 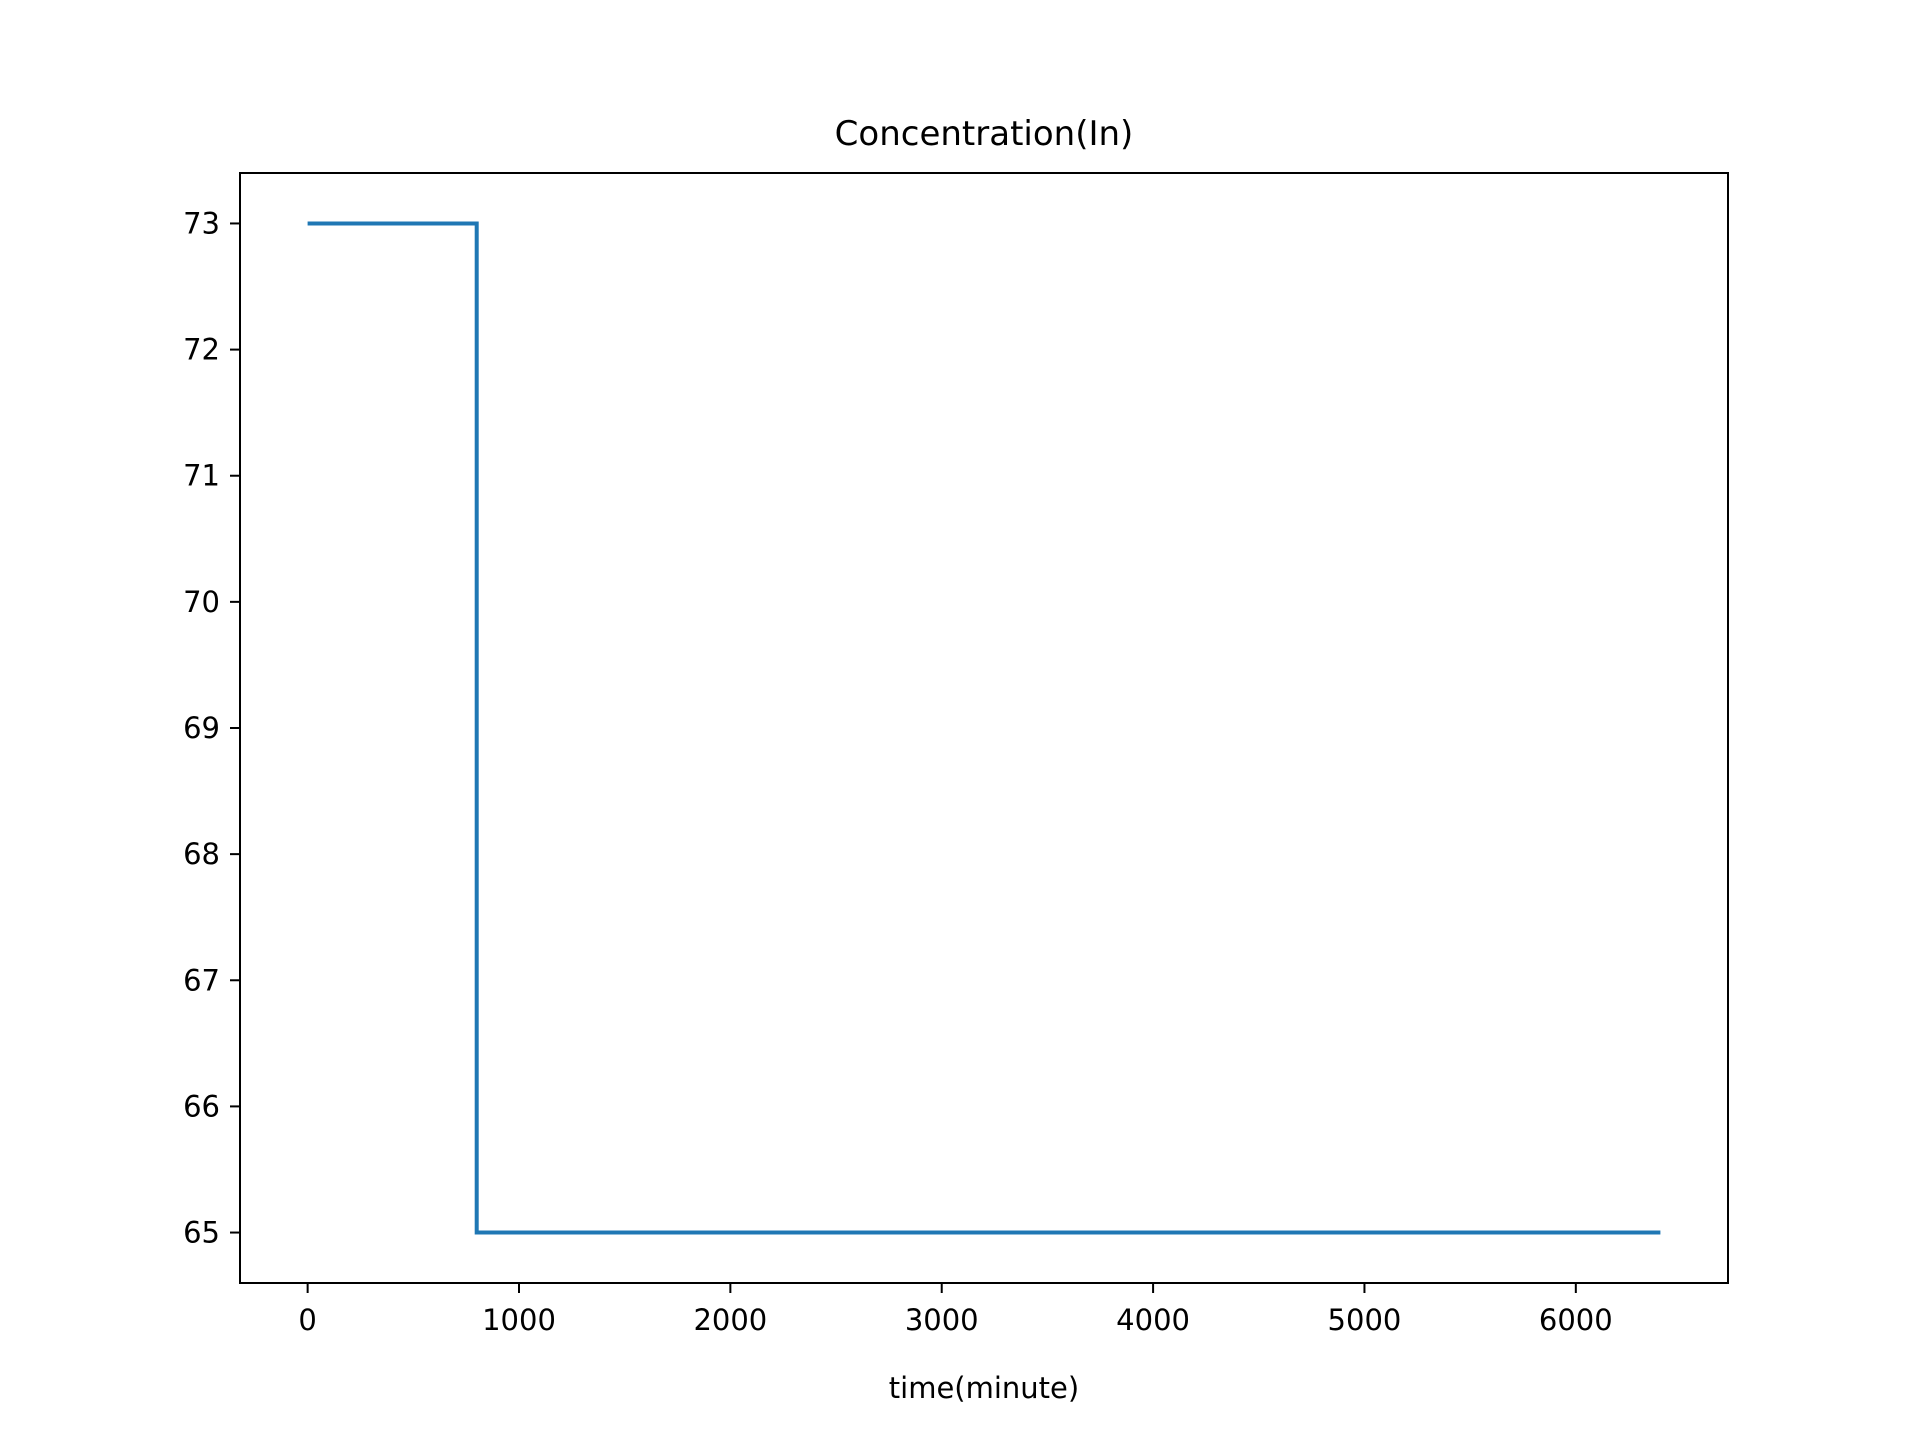 What do you see at coordinates (1576, 1320) in the screenshot?
I see `x-tick-label: 6000` at bounding box center [1576, 1320].